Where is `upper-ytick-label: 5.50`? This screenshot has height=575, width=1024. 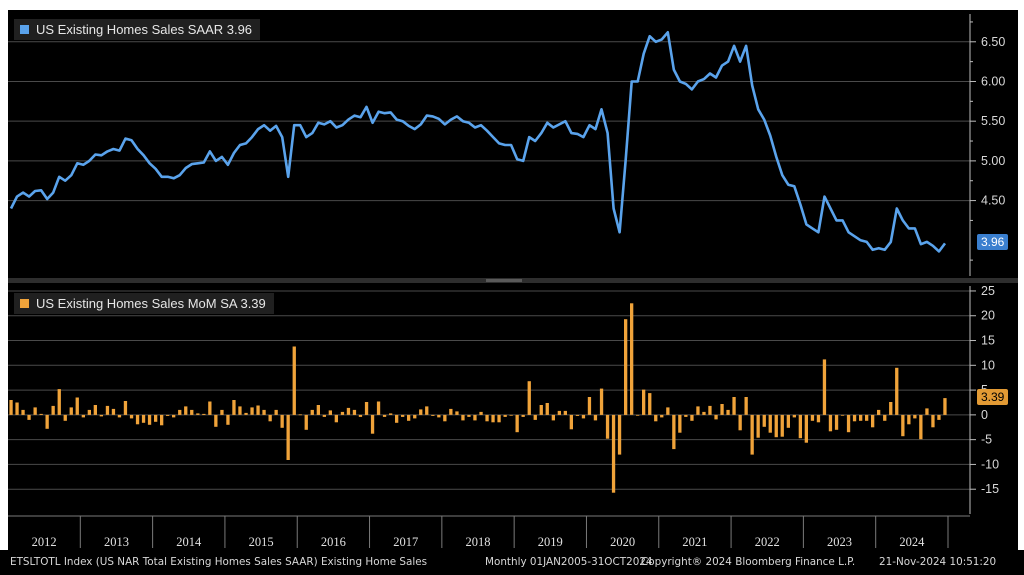 upper-ytick-label: 5.50 is located at coordinates (993, 121).